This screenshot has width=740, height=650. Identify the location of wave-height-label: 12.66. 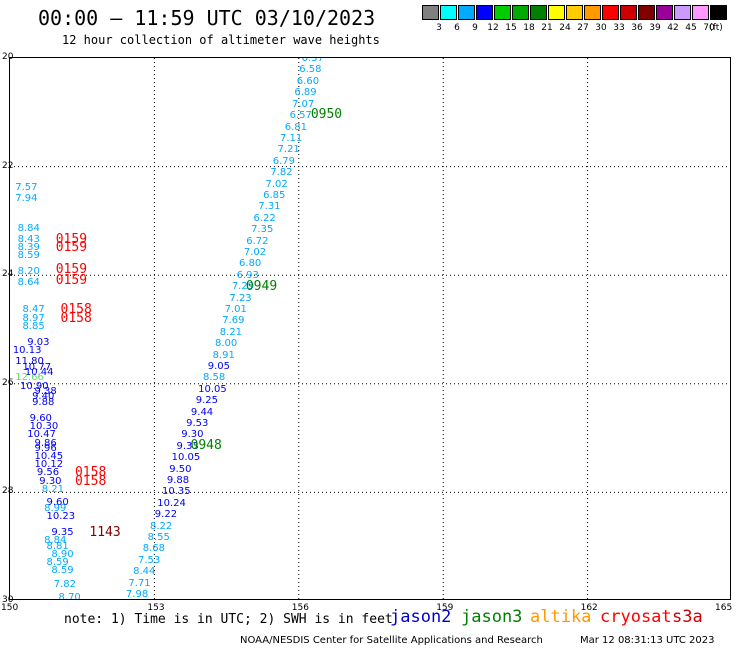
(29, 378).